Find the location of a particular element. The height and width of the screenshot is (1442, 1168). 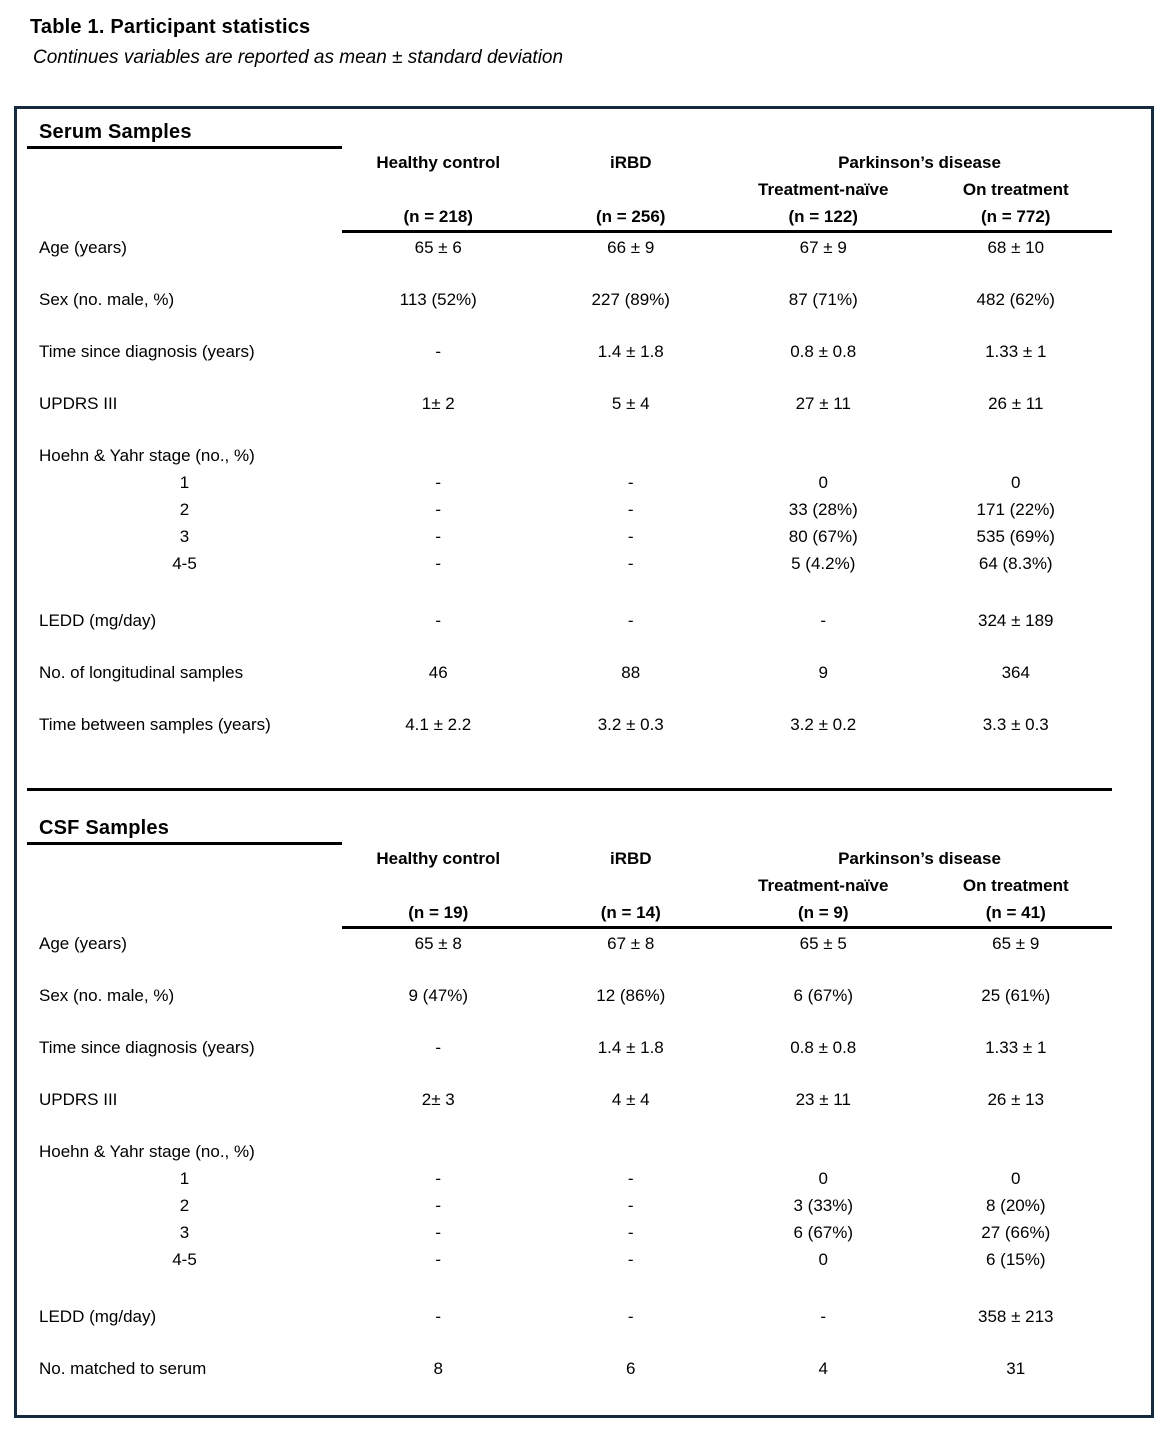

row-label: Hoehn & Yahr stage (no., %) is located at coordinates (147, 1151).